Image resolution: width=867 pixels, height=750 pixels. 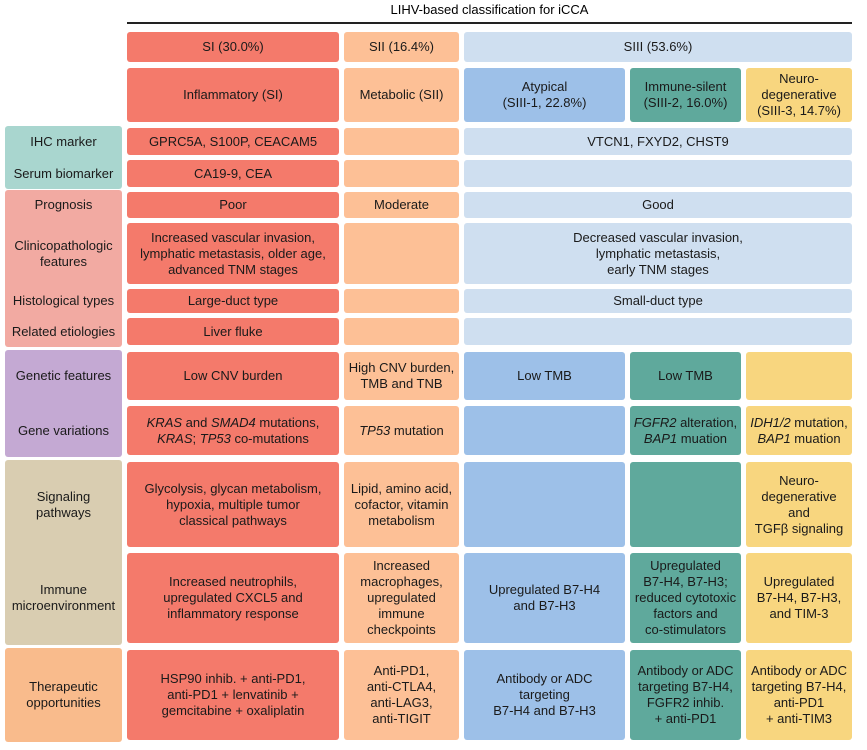 What do you see at coordinates (233, 376) in the screenshot?
I see `cell: Low CNV burden` at bounding box center [233, 376].